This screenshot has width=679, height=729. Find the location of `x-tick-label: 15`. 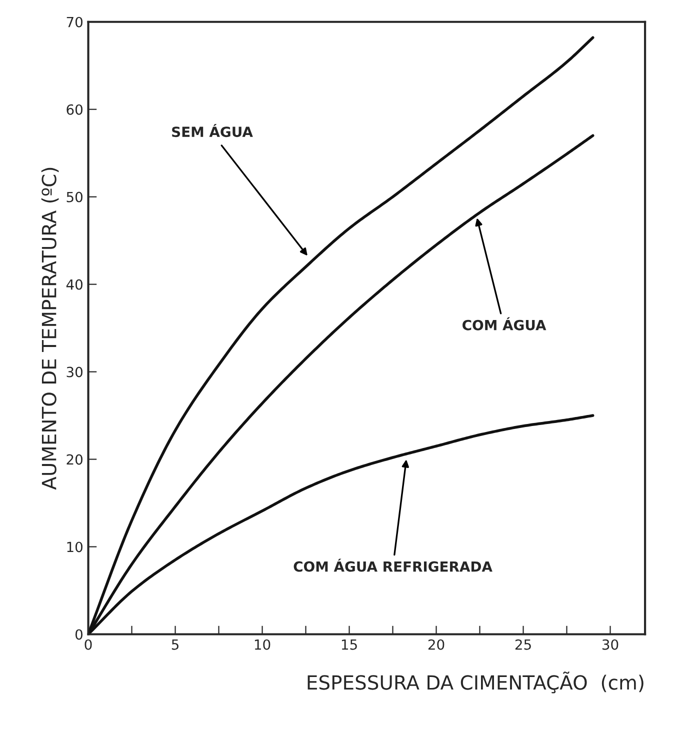

x-tick-label: 15 is located at coordinates (349, 645).